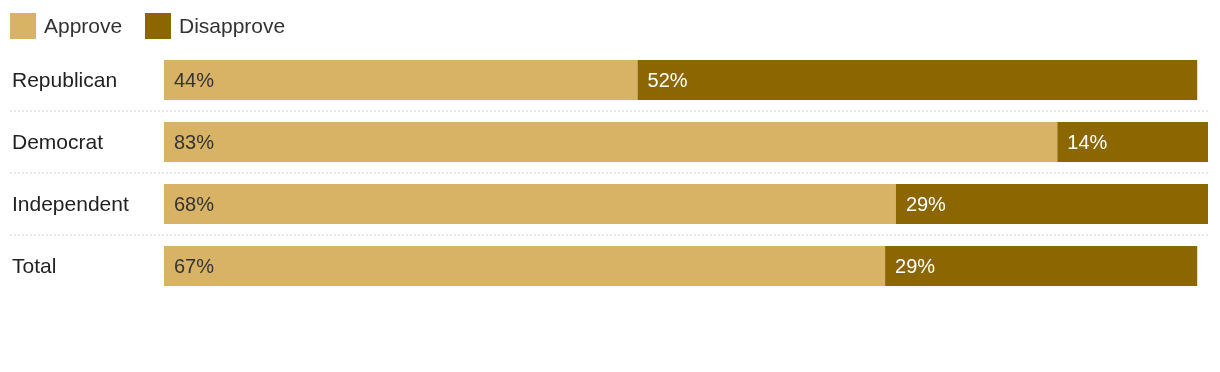 Image resolution: width=1220 pixels, height=372 pixels. Describe the element at coordinates (194, 80) in the screenshot. I see `data-label: 44%` at that location.